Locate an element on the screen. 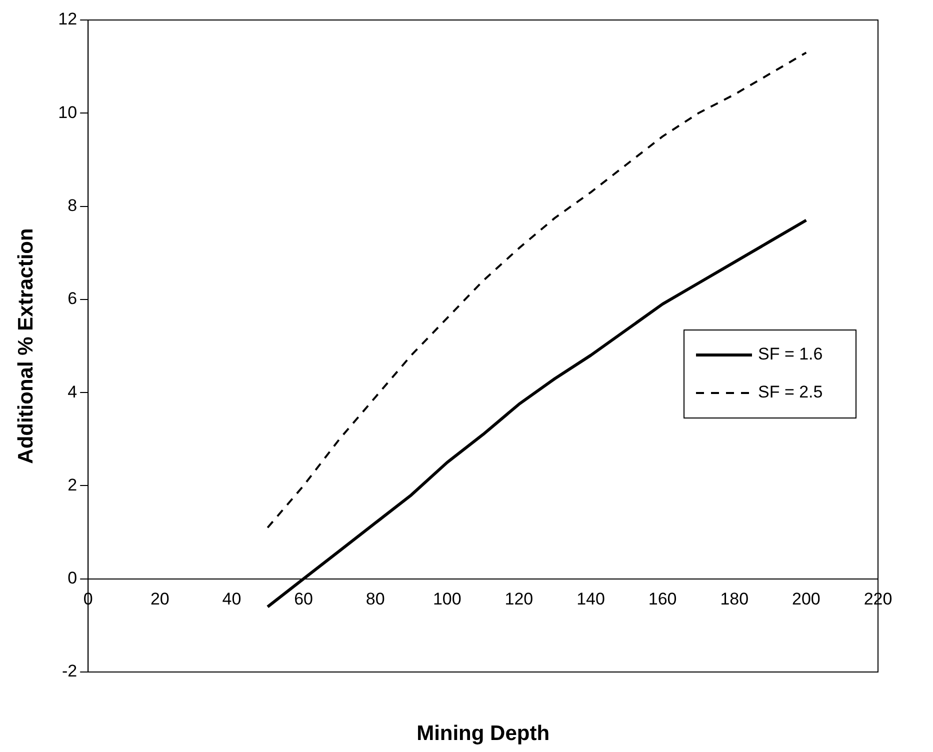 The width and height of the screenshot is (933, 752). x-tick-label: 180 is located at coordinates (734, 599).